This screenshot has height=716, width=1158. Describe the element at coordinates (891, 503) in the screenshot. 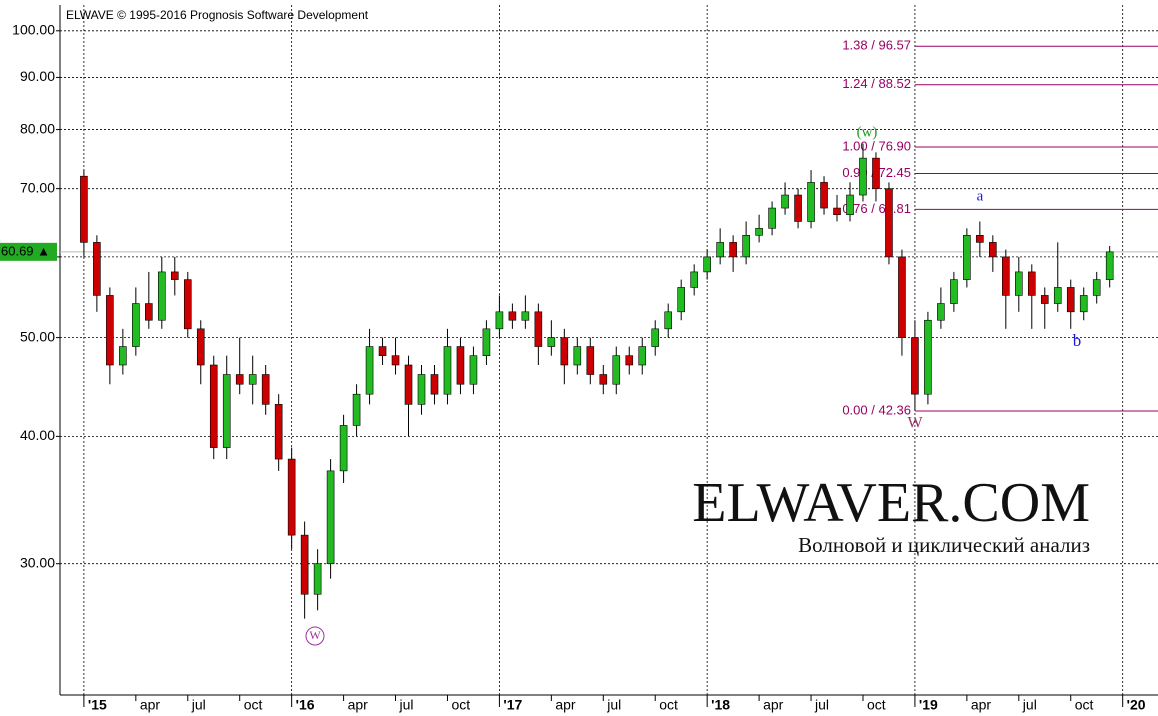

I see `watermark: ELWAVER.COM` at that location.